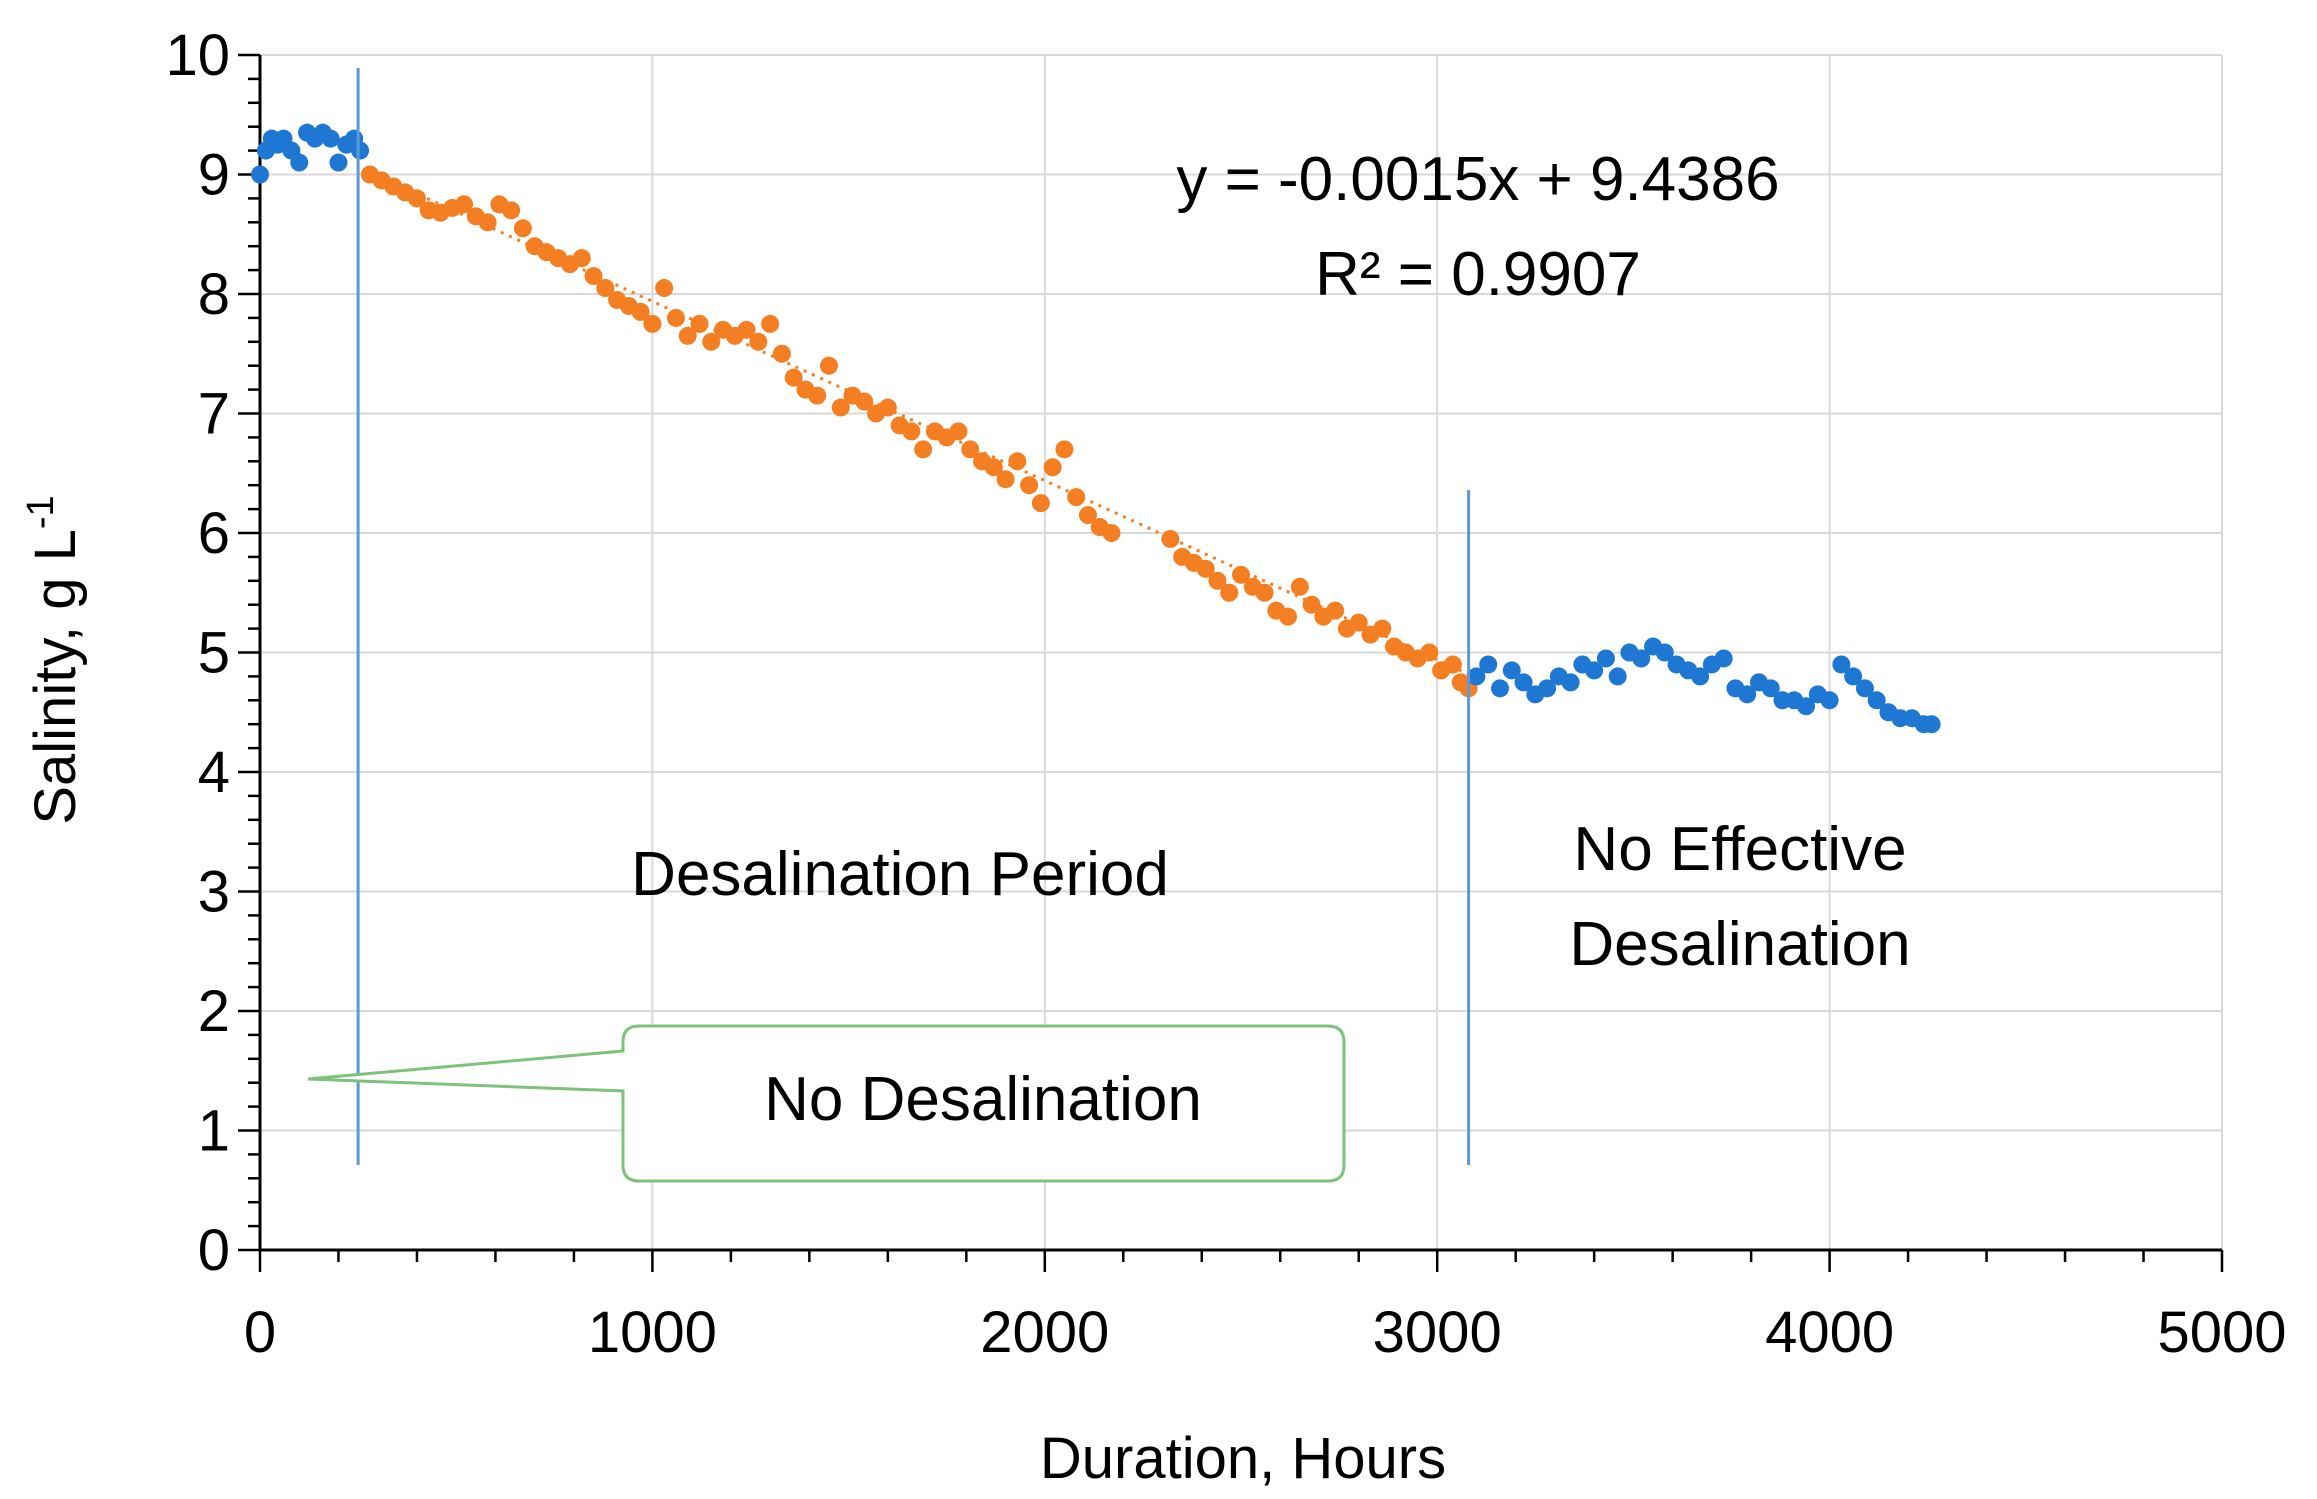 This screenshot has height=1499, width=2317. What do you see at coordinates (214, 772) in the screenshot?
I see `y-tick-label: 4` at bounding box center [214, 772].